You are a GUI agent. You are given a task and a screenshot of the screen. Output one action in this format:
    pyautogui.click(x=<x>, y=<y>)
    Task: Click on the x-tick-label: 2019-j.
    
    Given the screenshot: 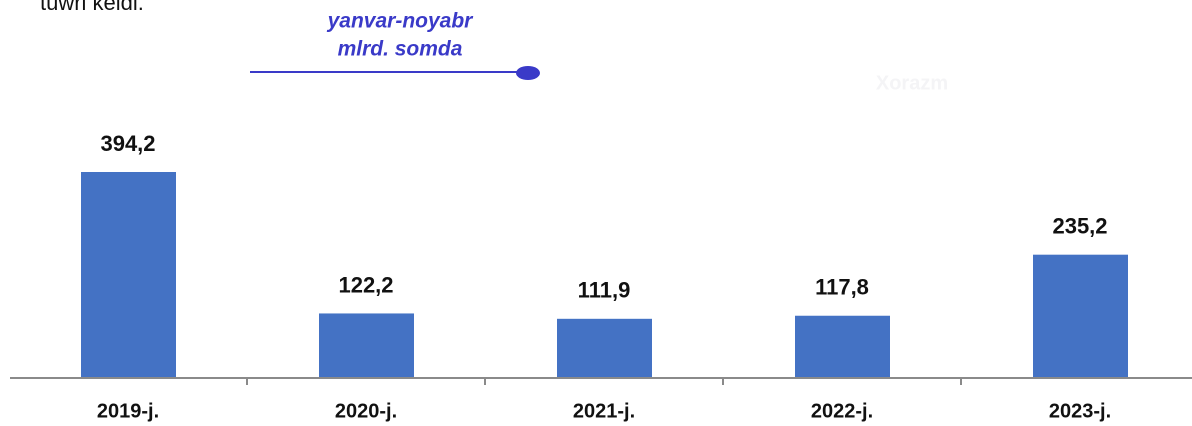 What is the action you would take?
    pyautogui.click(x=128, y=411)
    